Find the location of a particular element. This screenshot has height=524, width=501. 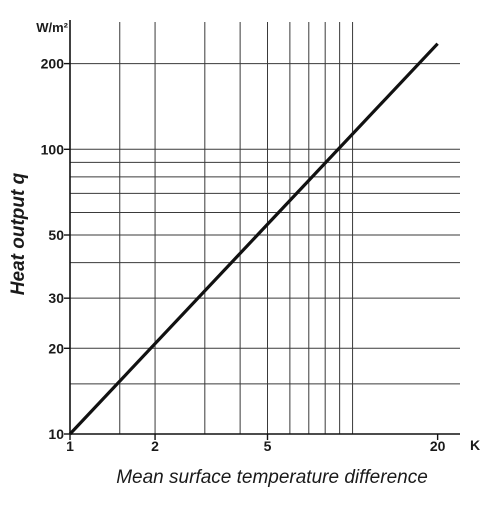

y-axis-title: Heat output q is located at coordinates (18, 233).